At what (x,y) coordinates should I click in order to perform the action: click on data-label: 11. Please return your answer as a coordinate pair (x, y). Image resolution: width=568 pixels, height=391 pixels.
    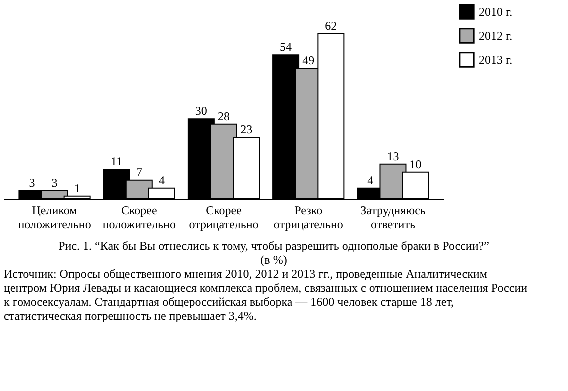
    Looking at the image, I should click on (117, 161).